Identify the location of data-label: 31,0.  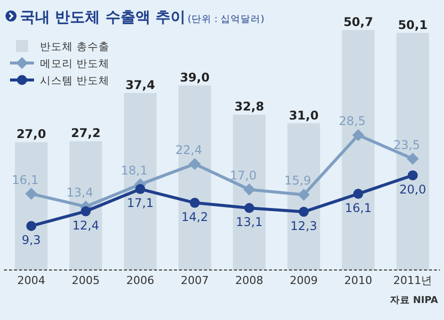
(303, 115).